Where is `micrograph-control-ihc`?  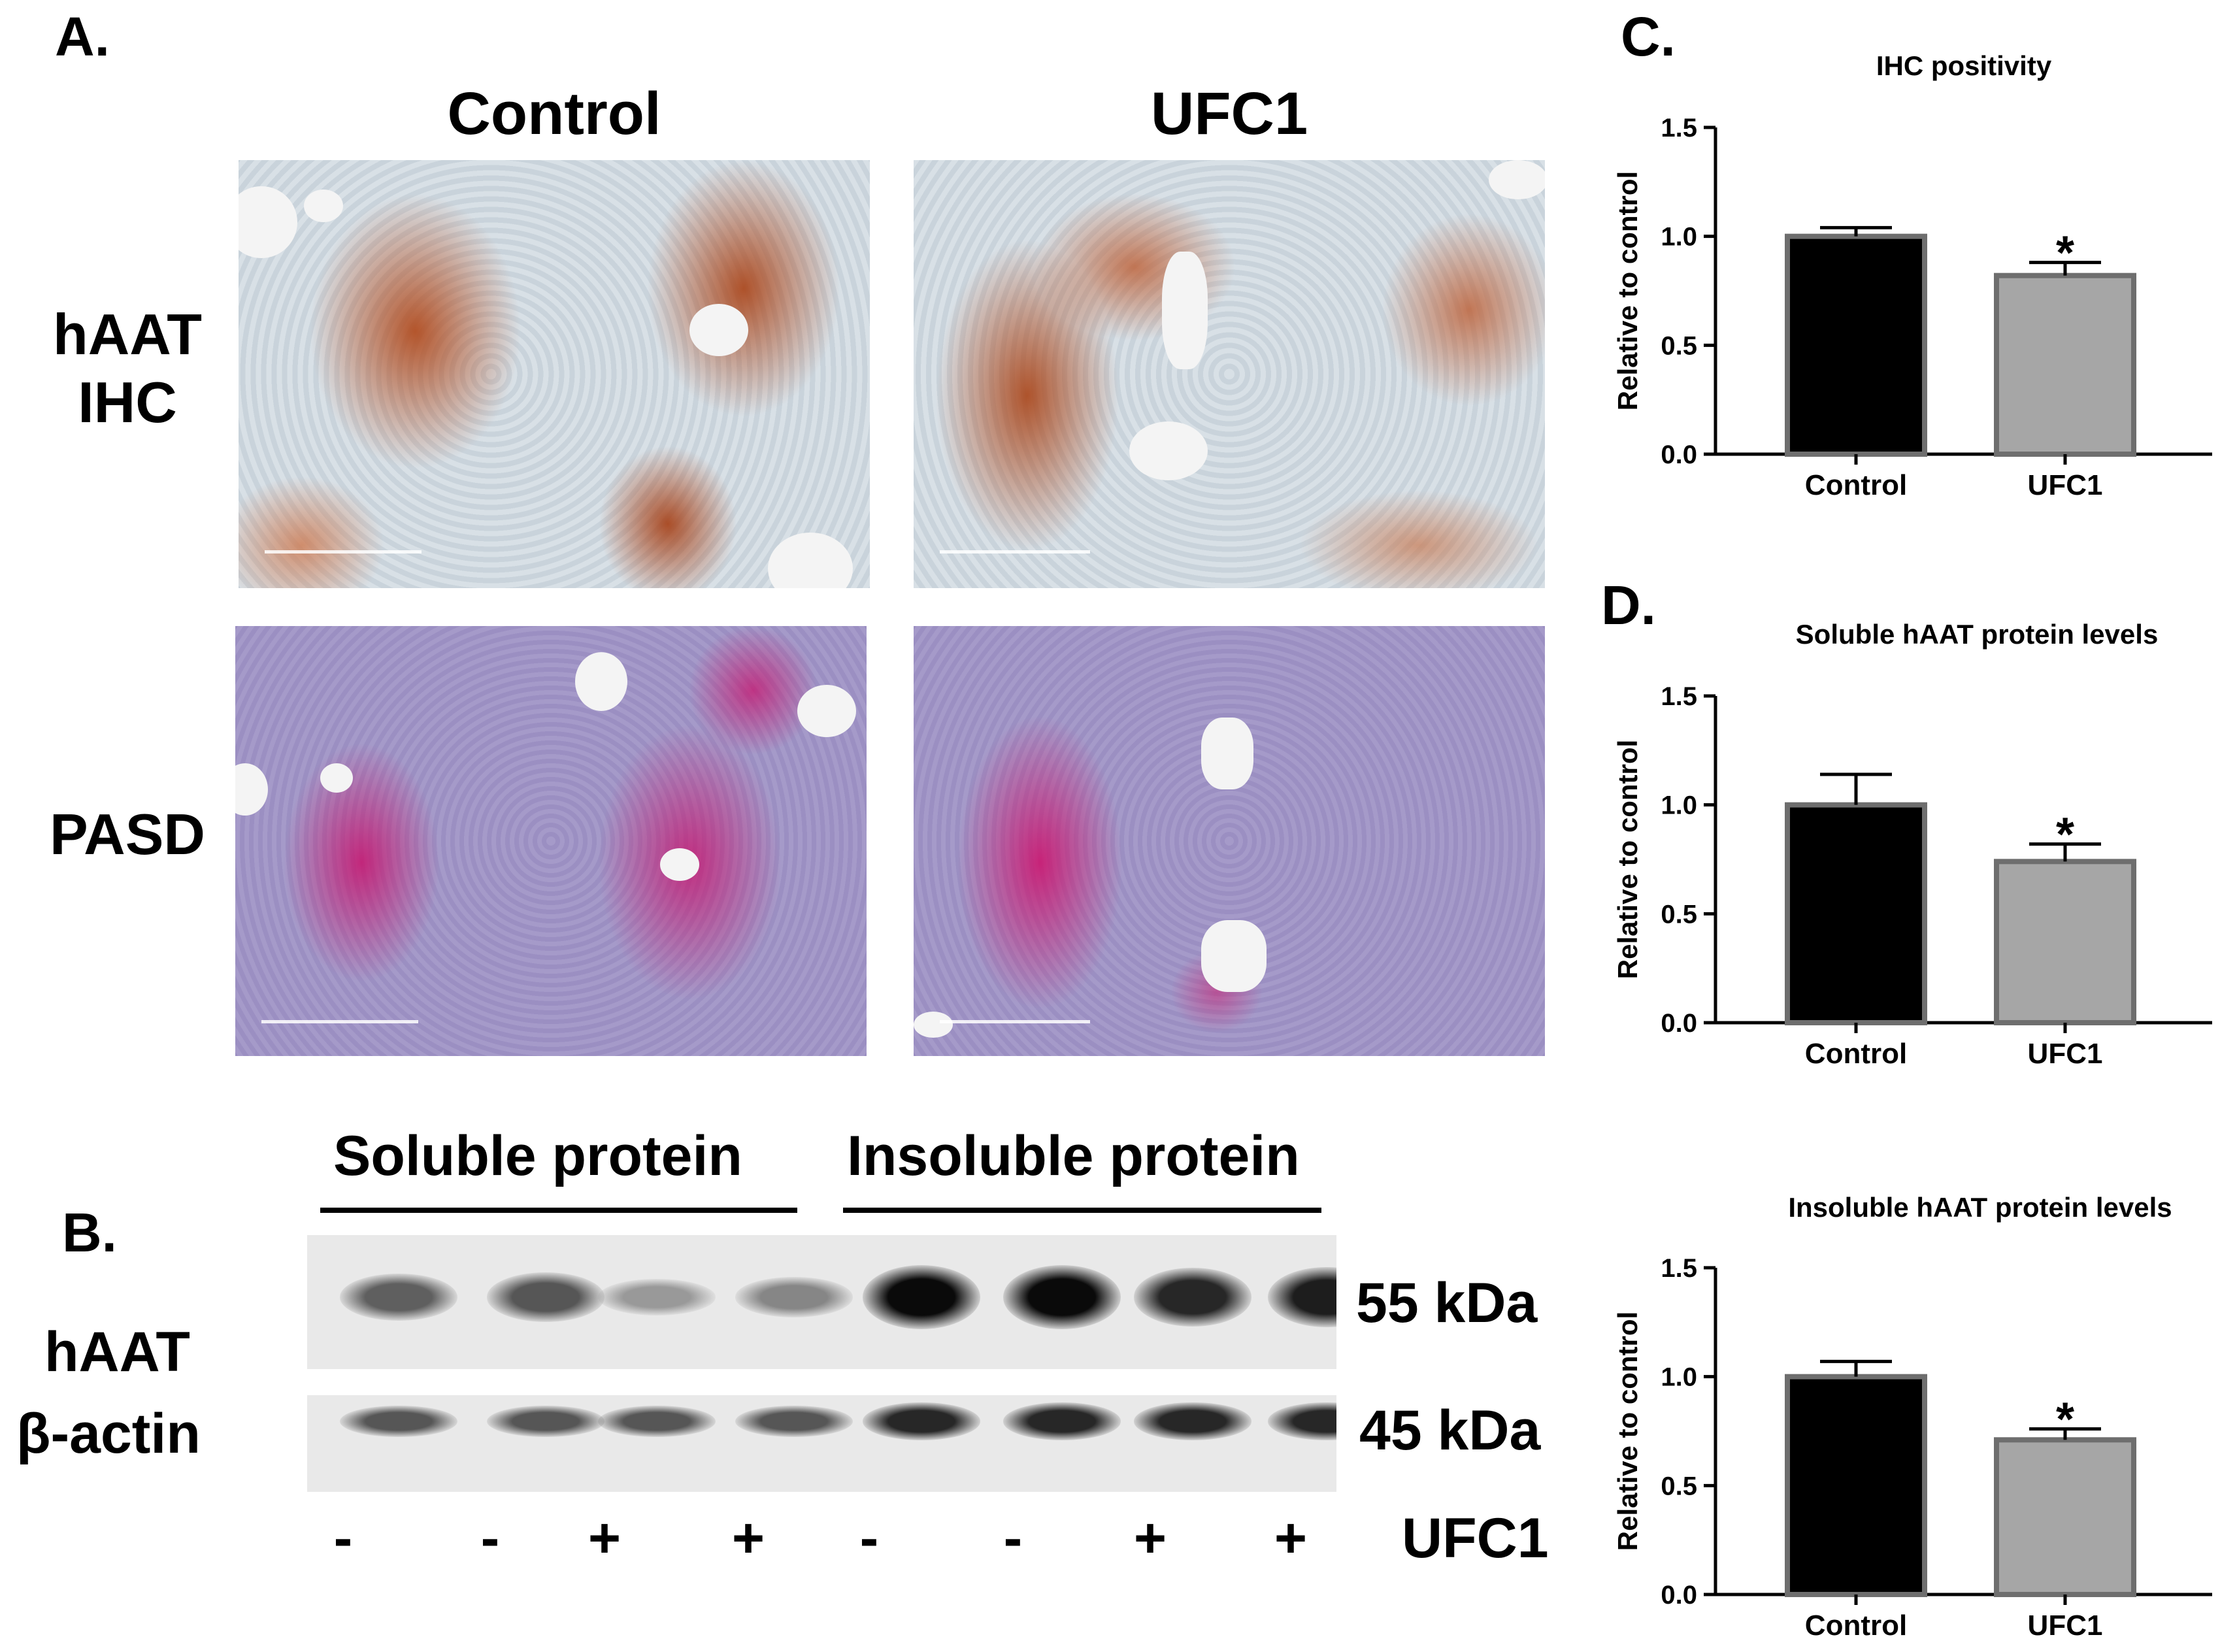
micrograph-control-ihc is located at coordinates (554, 374).